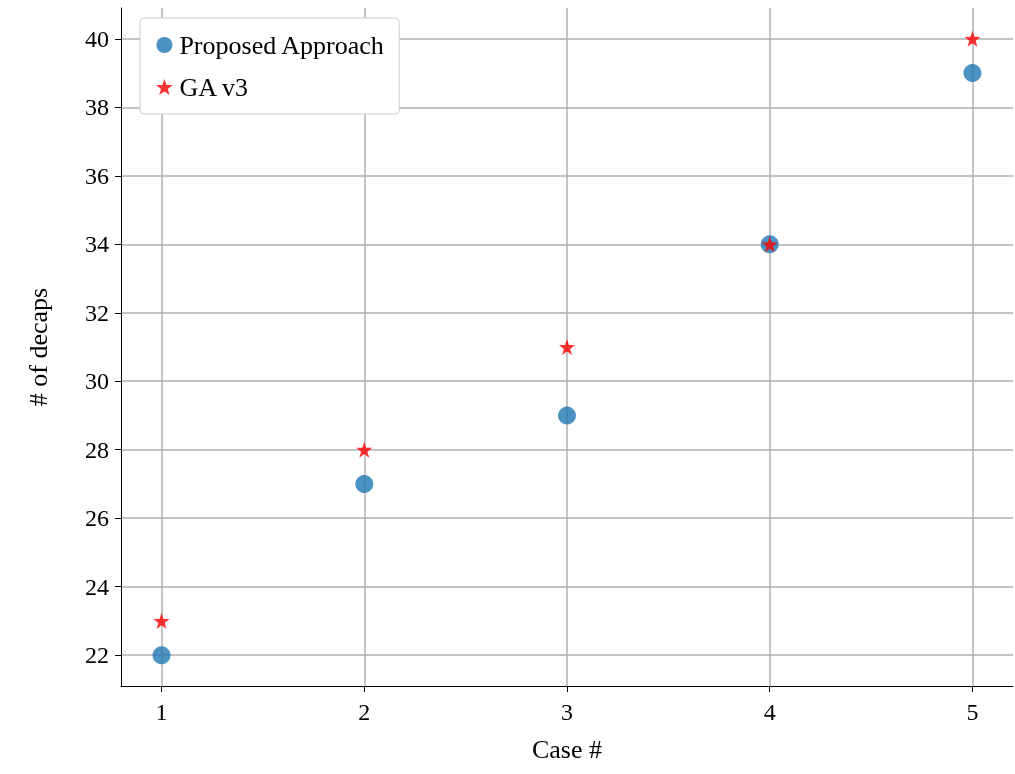 The image size is (1015, 774). Describe the element at coordinates (97, 175) in the screenshot. I see `y-tick-label: 36` at that location.